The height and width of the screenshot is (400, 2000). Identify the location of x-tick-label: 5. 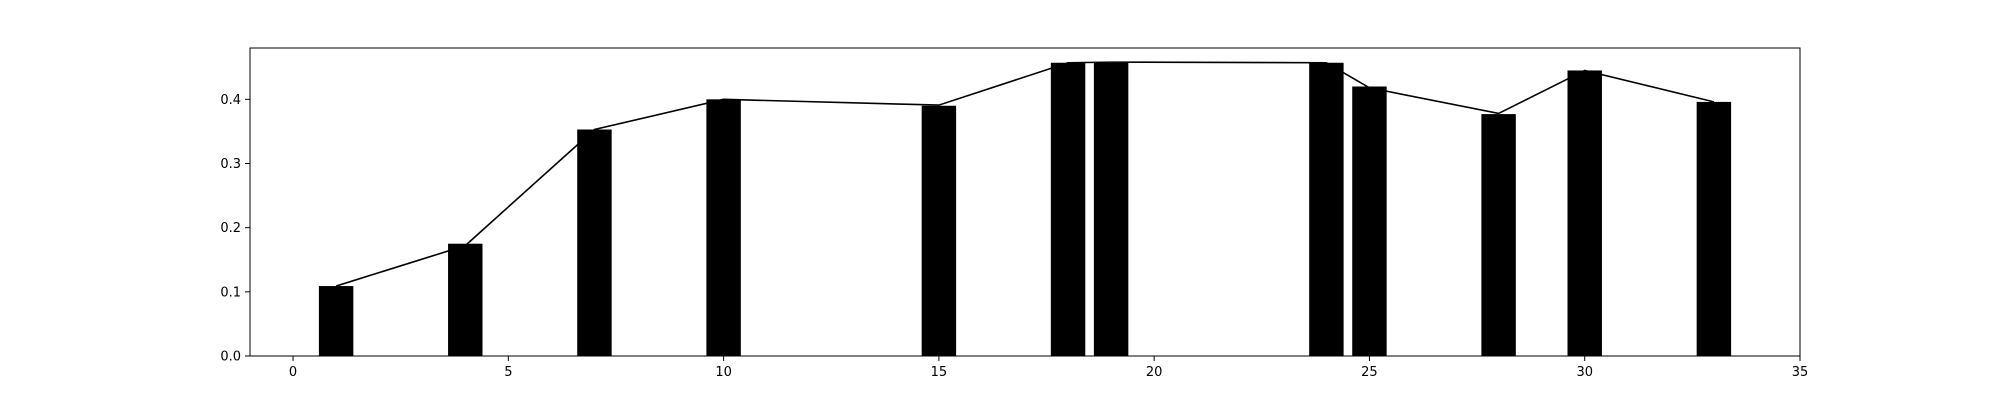
(508, 372).